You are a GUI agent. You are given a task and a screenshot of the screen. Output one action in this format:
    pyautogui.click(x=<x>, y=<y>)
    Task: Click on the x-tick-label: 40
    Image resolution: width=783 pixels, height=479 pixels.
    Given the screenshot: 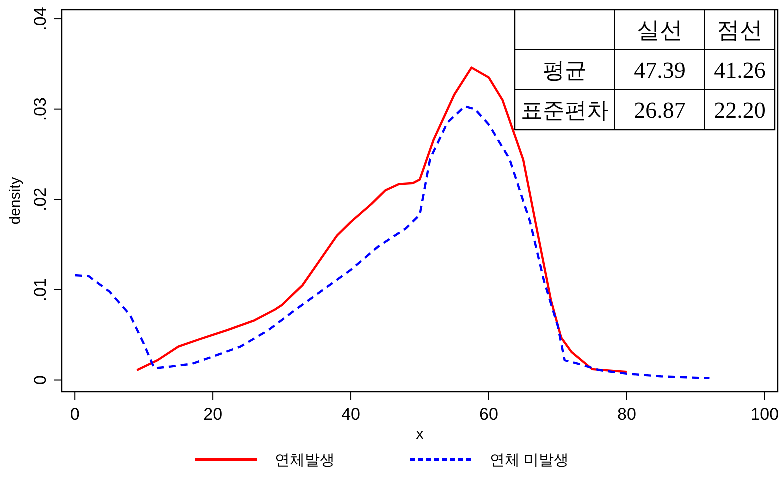 What is the action you would take?
    pyautogui.click(x=351, y=414)
    